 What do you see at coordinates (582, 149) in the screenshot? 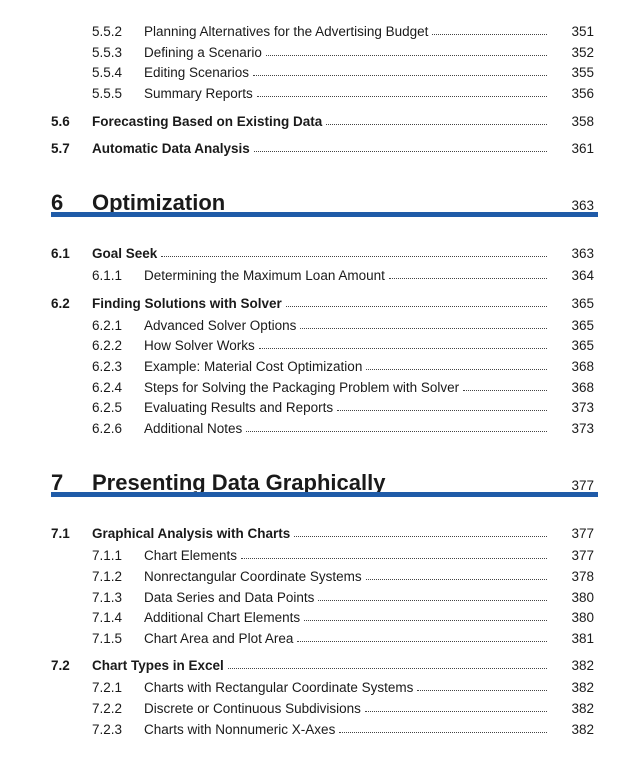
I see `section-page: 361` at bounding box center [582, 149].